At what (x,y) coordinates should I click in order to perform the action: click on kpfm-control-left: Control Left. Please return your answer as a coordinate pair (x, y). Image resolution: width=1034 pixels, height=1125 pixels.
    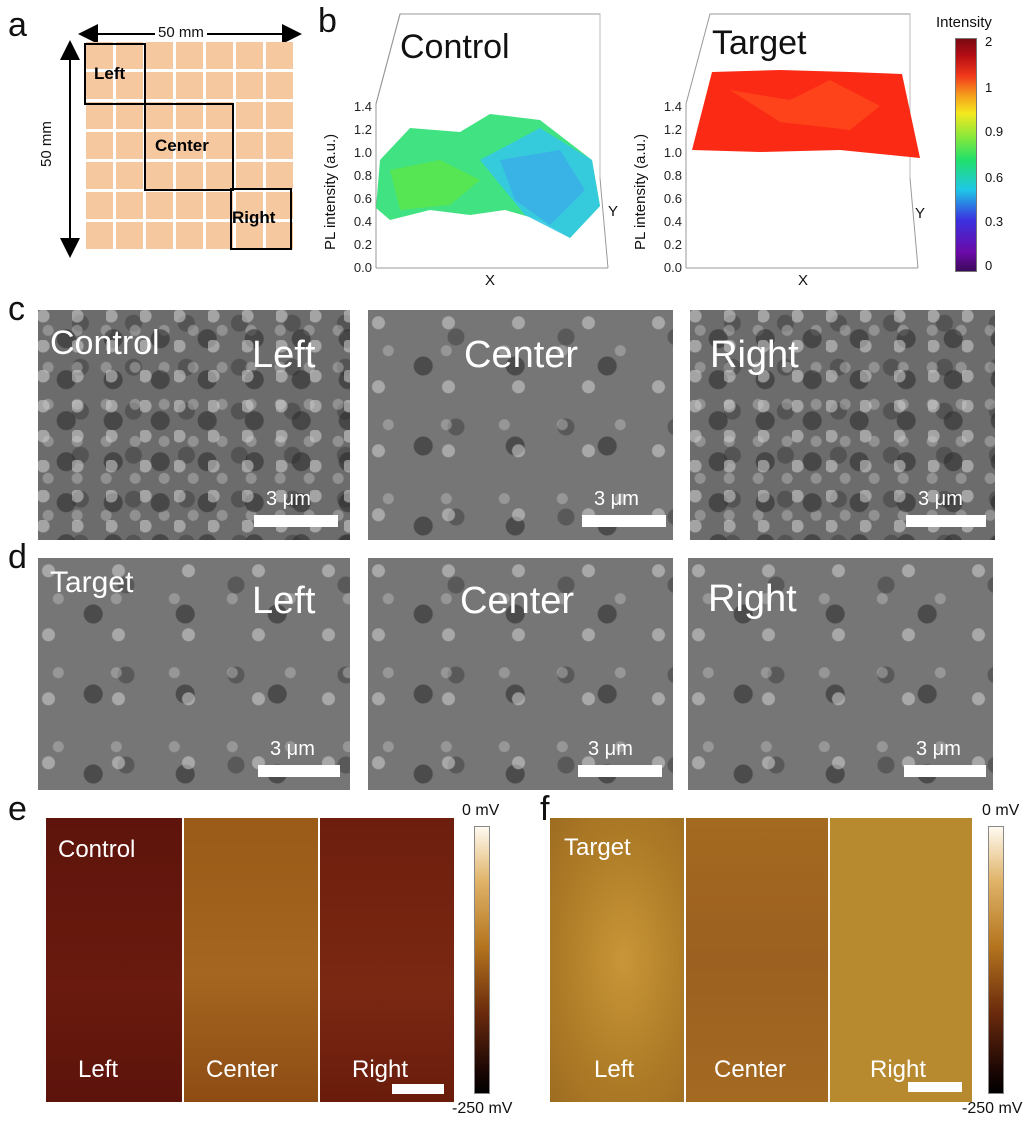
    Looking at the image, I should click on (114, 960).